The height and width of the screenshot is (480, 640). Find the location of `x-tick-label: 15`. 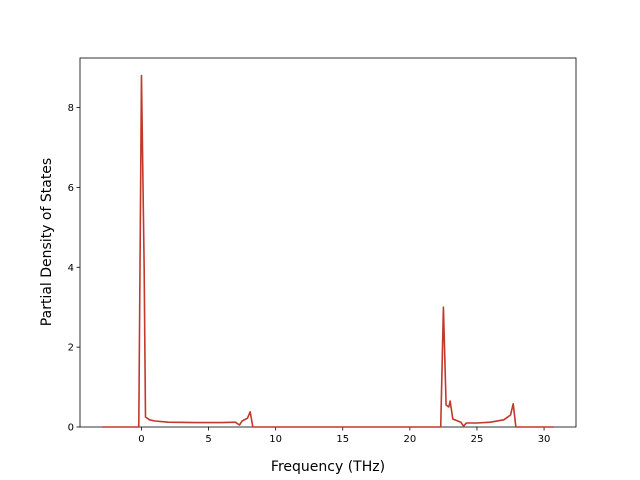

x-tick-label: 15 is located at coordinates (342, 439).